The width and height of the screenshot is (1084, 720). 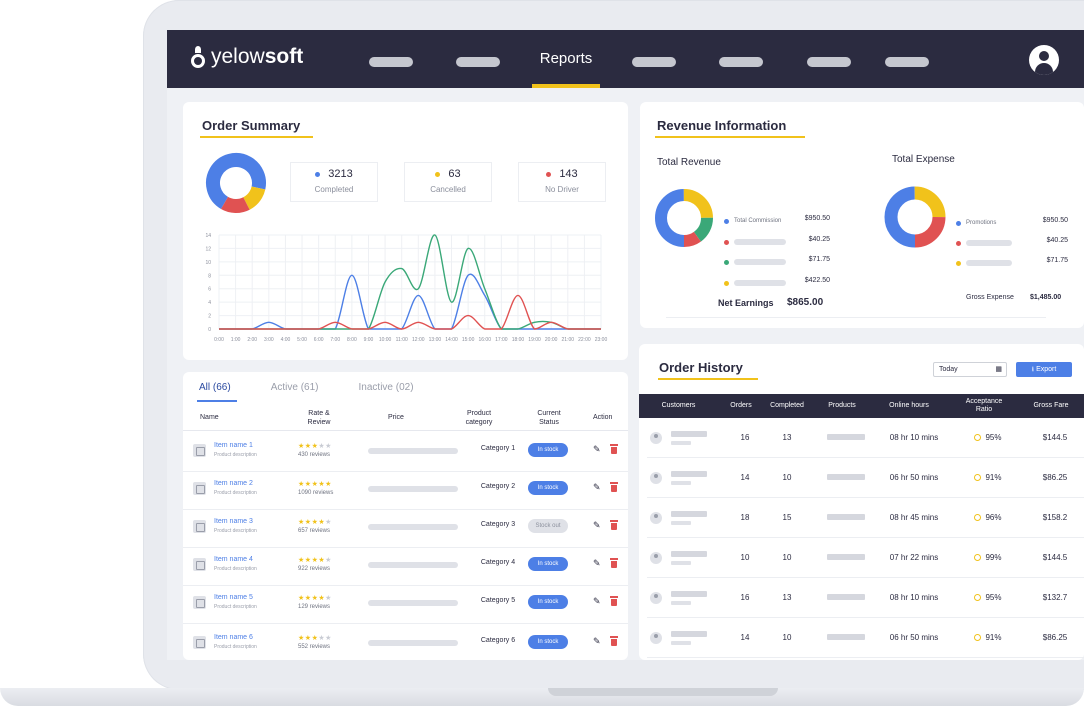 What do you see at coordinates (745, 517) in the screenshot?
I see `order-count: 18` at bounding box center [745, 517].